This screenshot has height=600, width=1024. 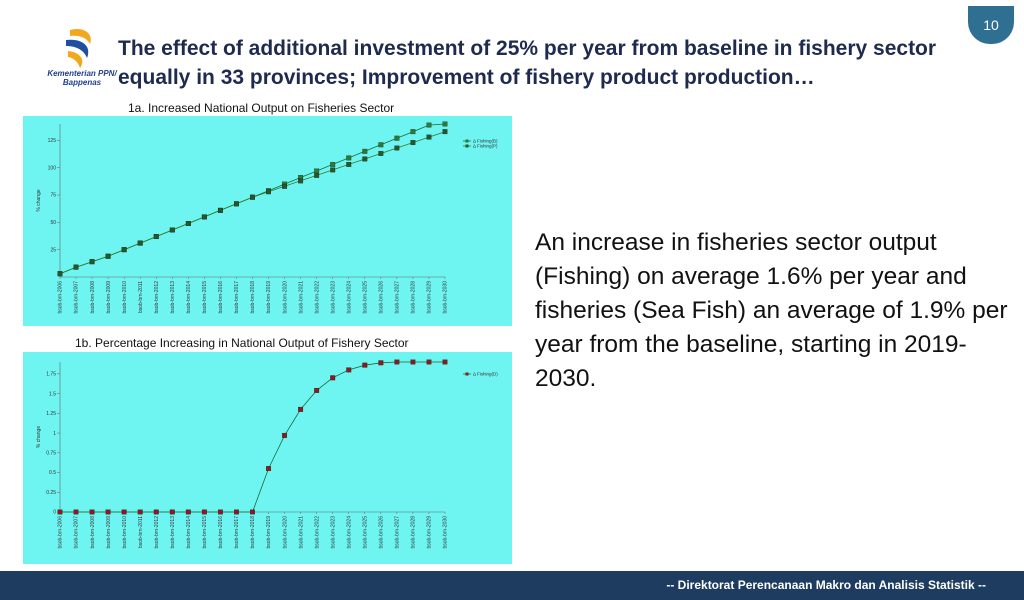 I want to click on y-tick-label: 125, so click(x=52, y=141).